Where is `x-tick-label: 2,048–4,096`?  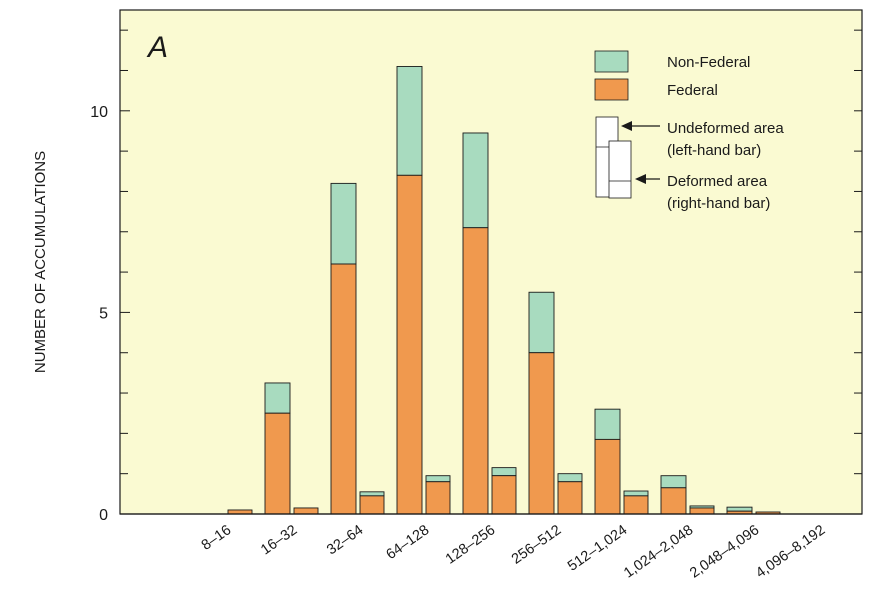
x-tick-label: 2,048–4,096 is located at coordinates (724, 551).